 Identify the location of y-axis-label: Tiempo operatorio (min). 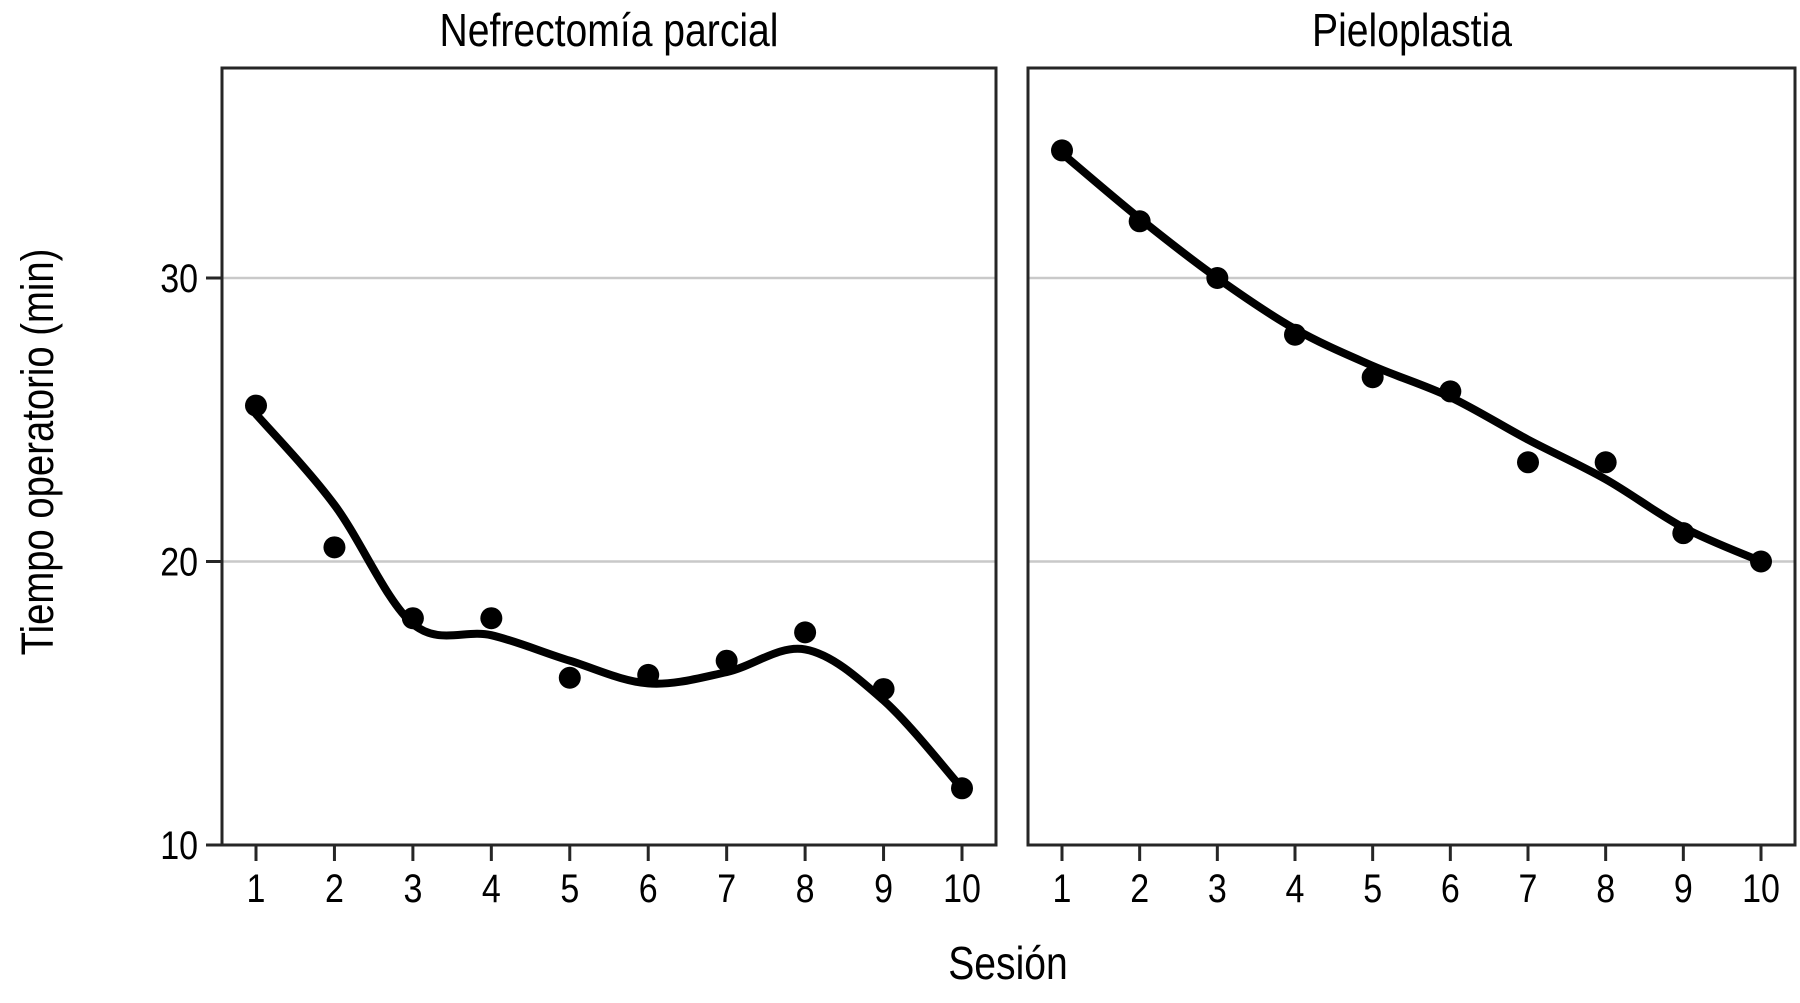
(37, 452).